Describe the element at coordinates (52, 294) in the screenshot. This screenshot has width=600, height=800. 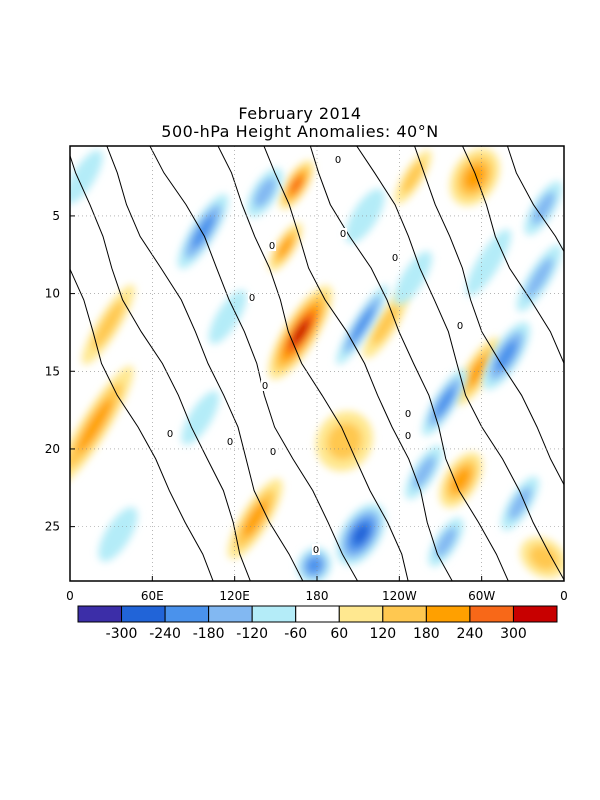
I see `y-tick-label: 10` at that location.